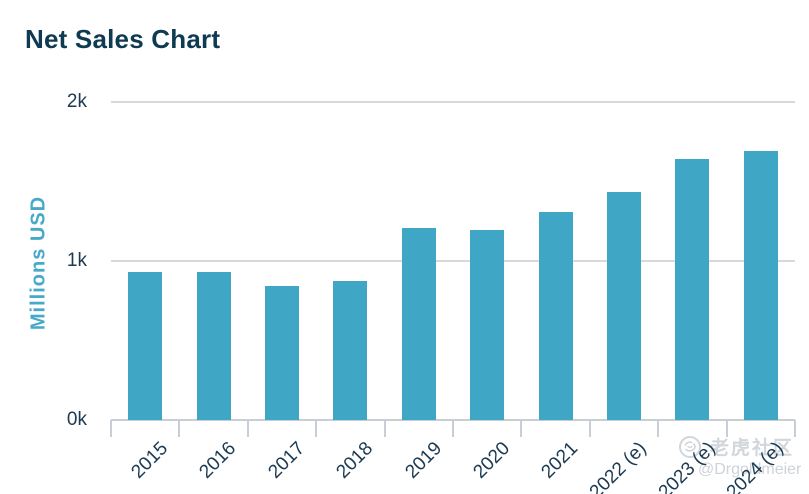 The image size is (809, 494). What do you see at coordinates (692, 289) in the screenshot?
I see `bar-2023 (e)` at bounding box center [692, 289].